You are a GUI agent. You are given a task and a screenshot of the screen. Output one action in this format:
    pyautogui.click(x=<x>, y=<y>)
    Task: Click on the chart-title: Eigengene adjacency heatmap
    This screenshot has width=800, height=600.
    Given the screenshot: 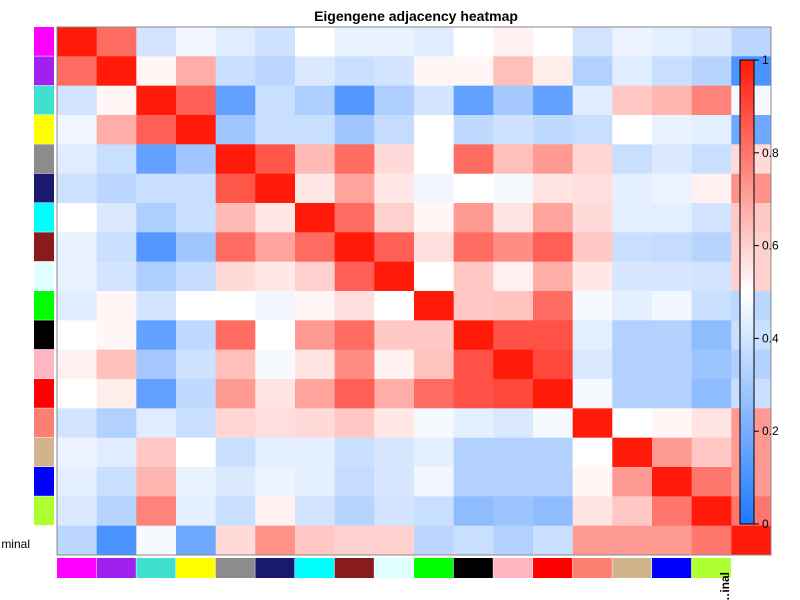 What is the action you would take?
    pyautogui.click(x=416, y=16)
    